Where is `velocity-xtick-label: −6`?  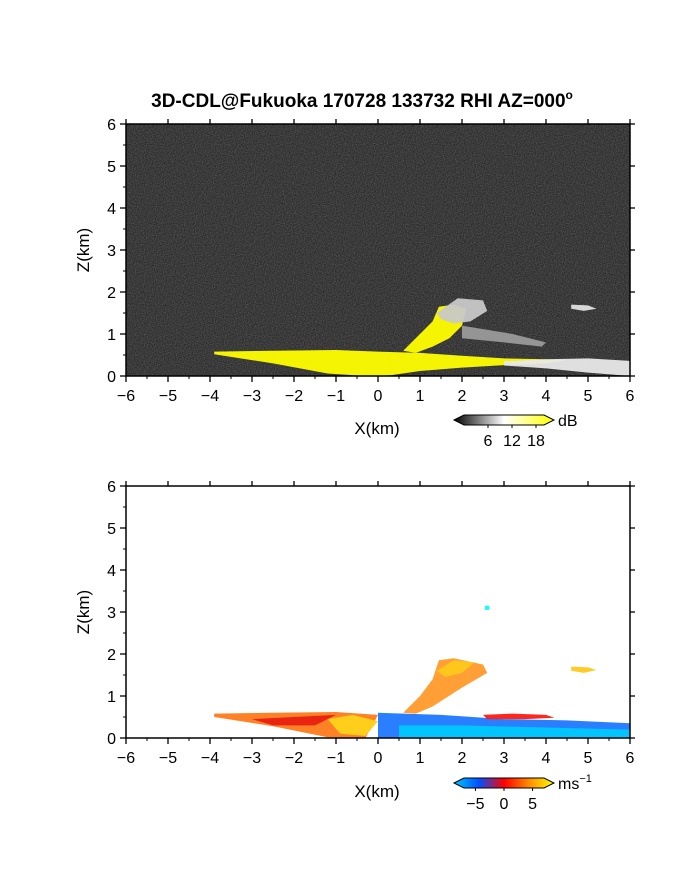
velocity-xtick-label: −6 is located at coordinates (126, 758).